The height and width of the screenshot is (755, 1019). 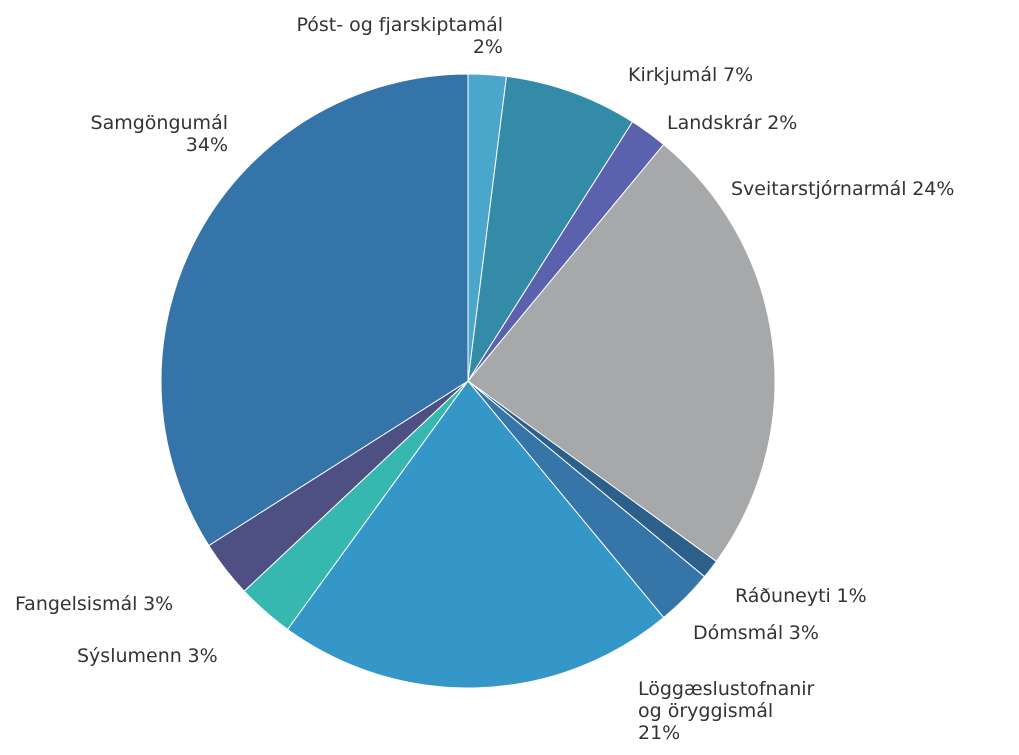 I want to click on slice-label: Samgöngumál 34%, so click(x=128, y=134).